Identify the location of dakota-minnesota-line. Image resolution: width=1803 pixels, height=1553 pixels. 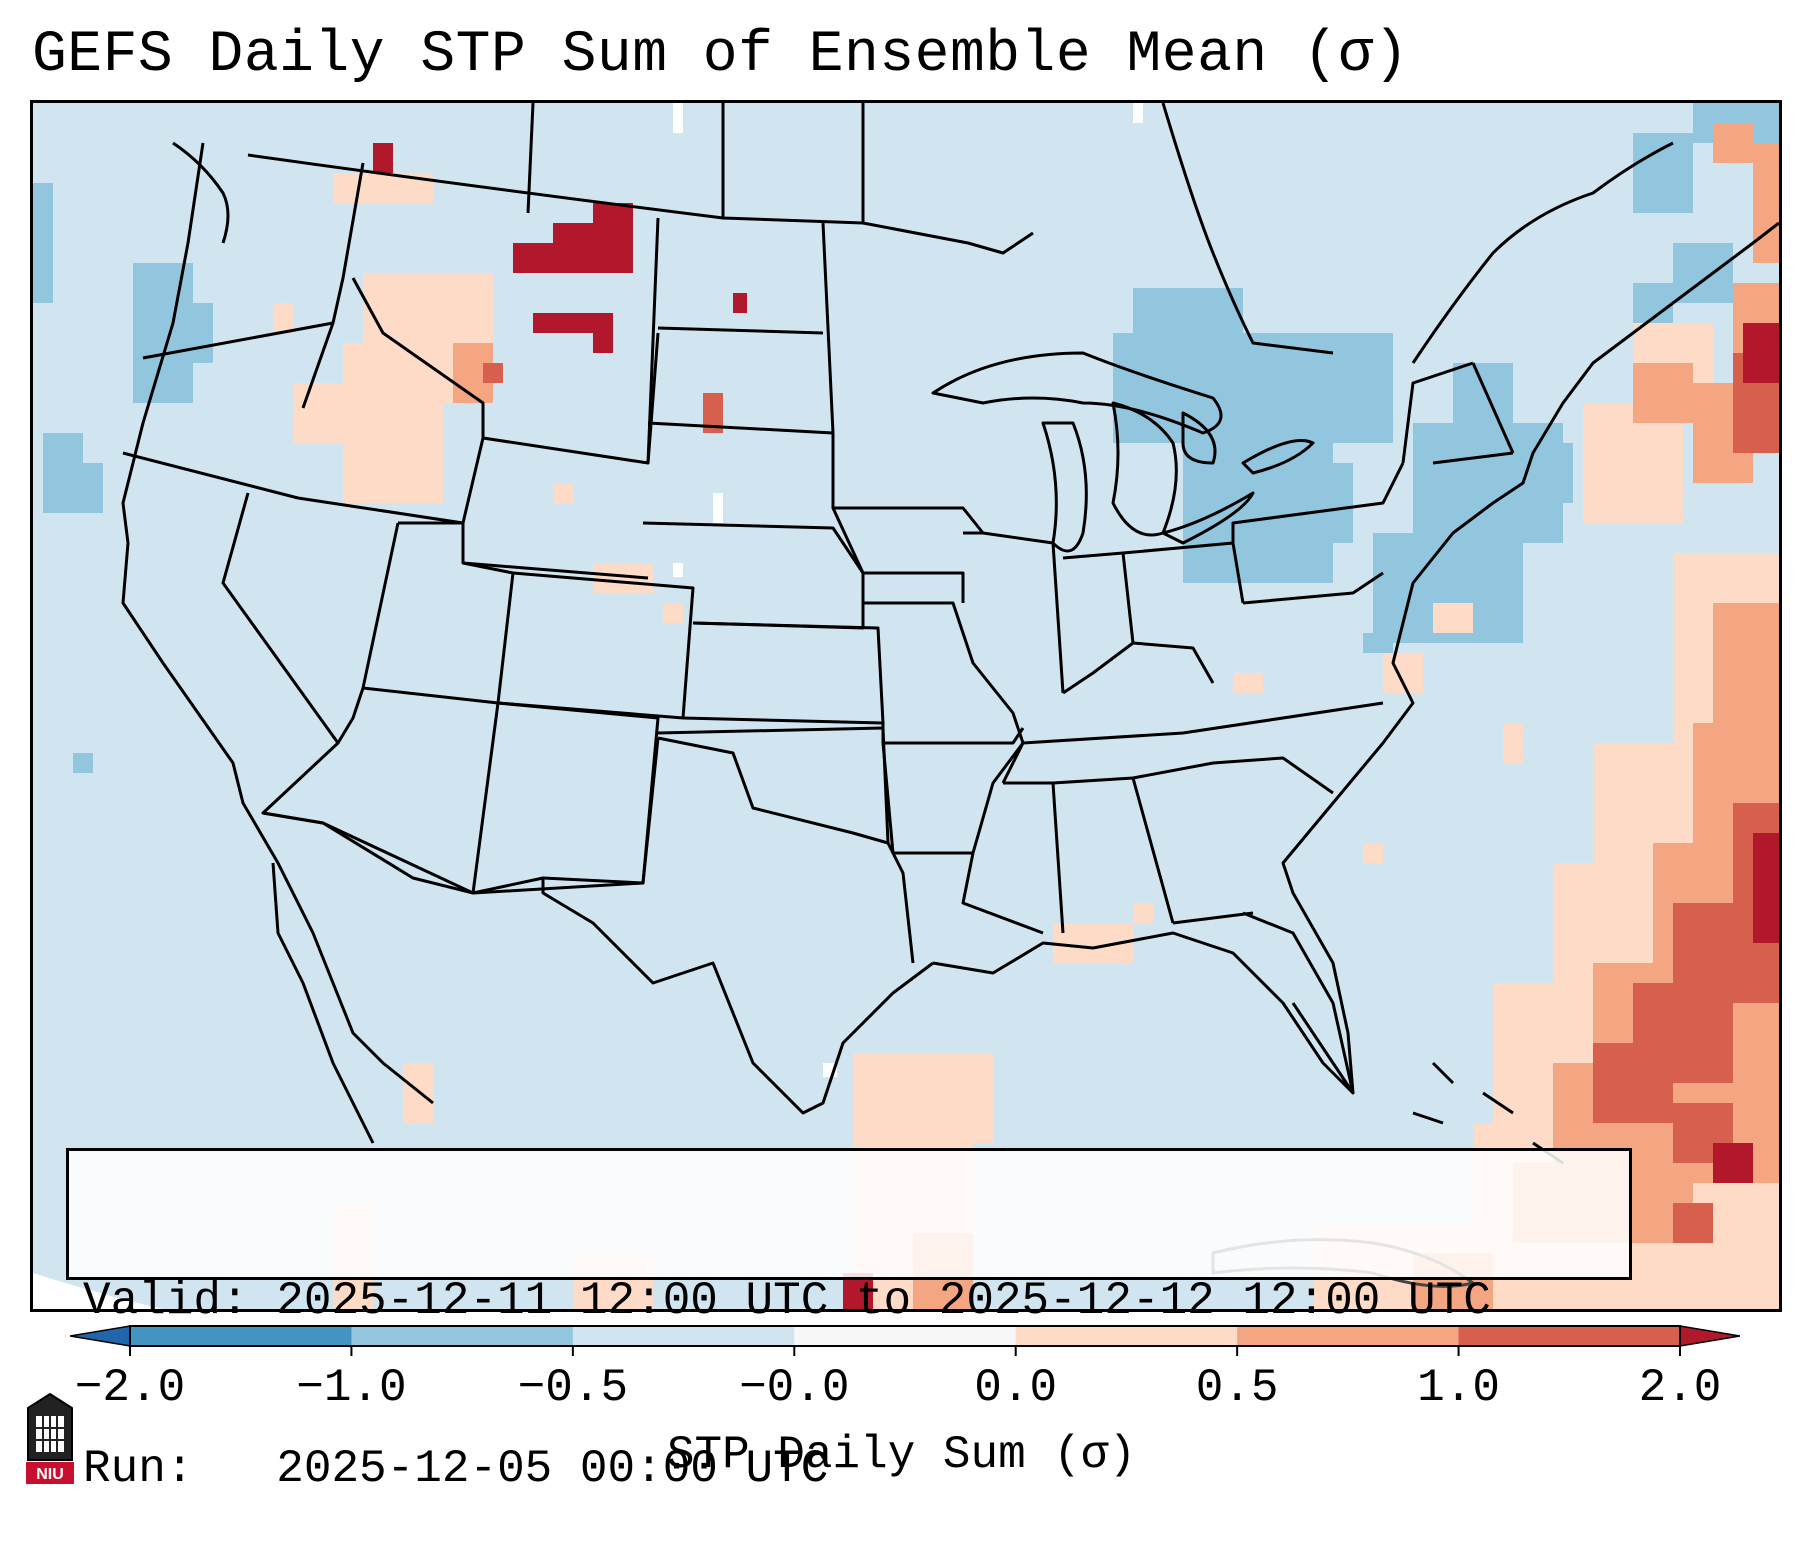
(828, 328).